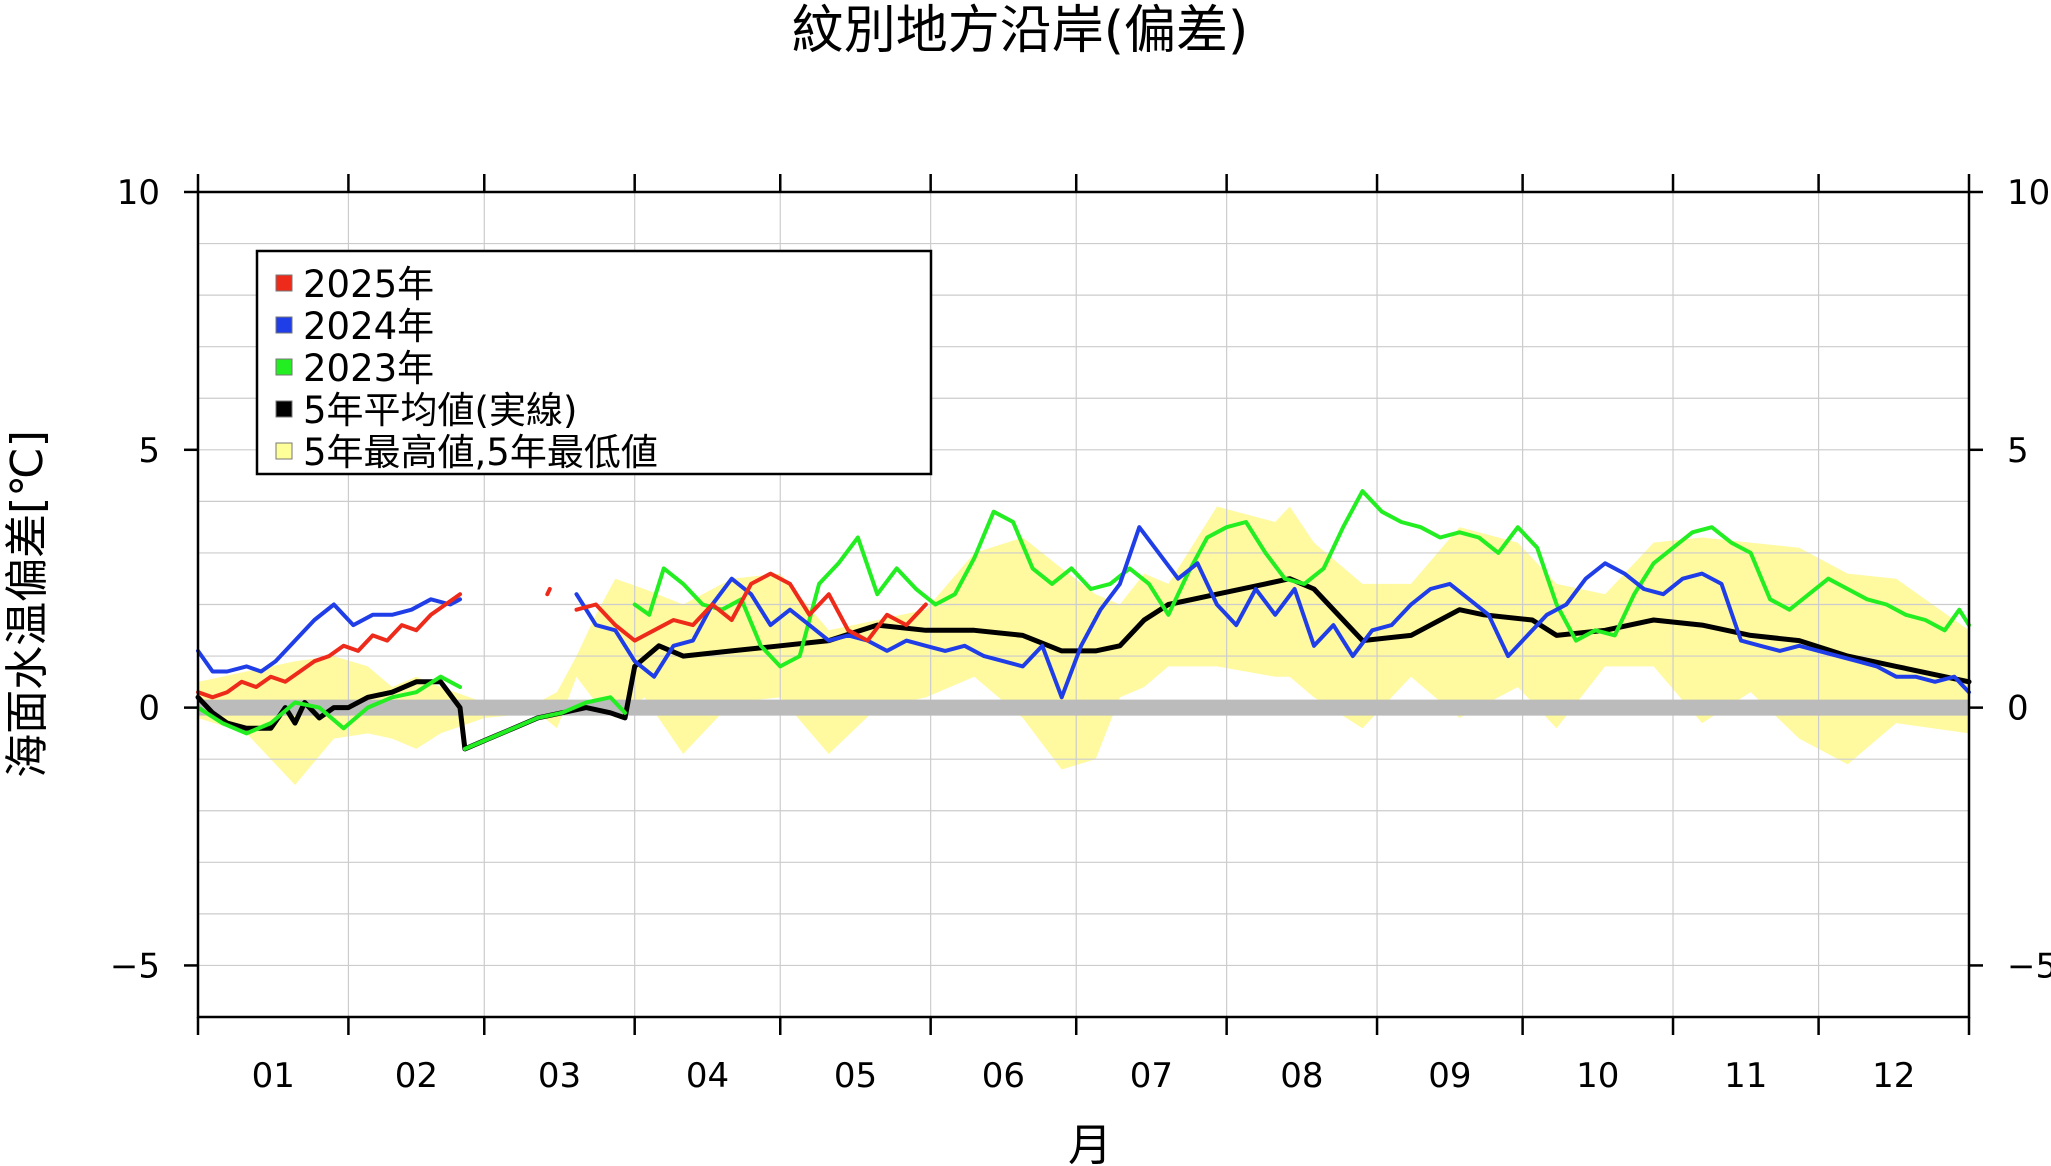  I want to click on y-axis-label: 海面水温偏差[℃], so click(27, 604).